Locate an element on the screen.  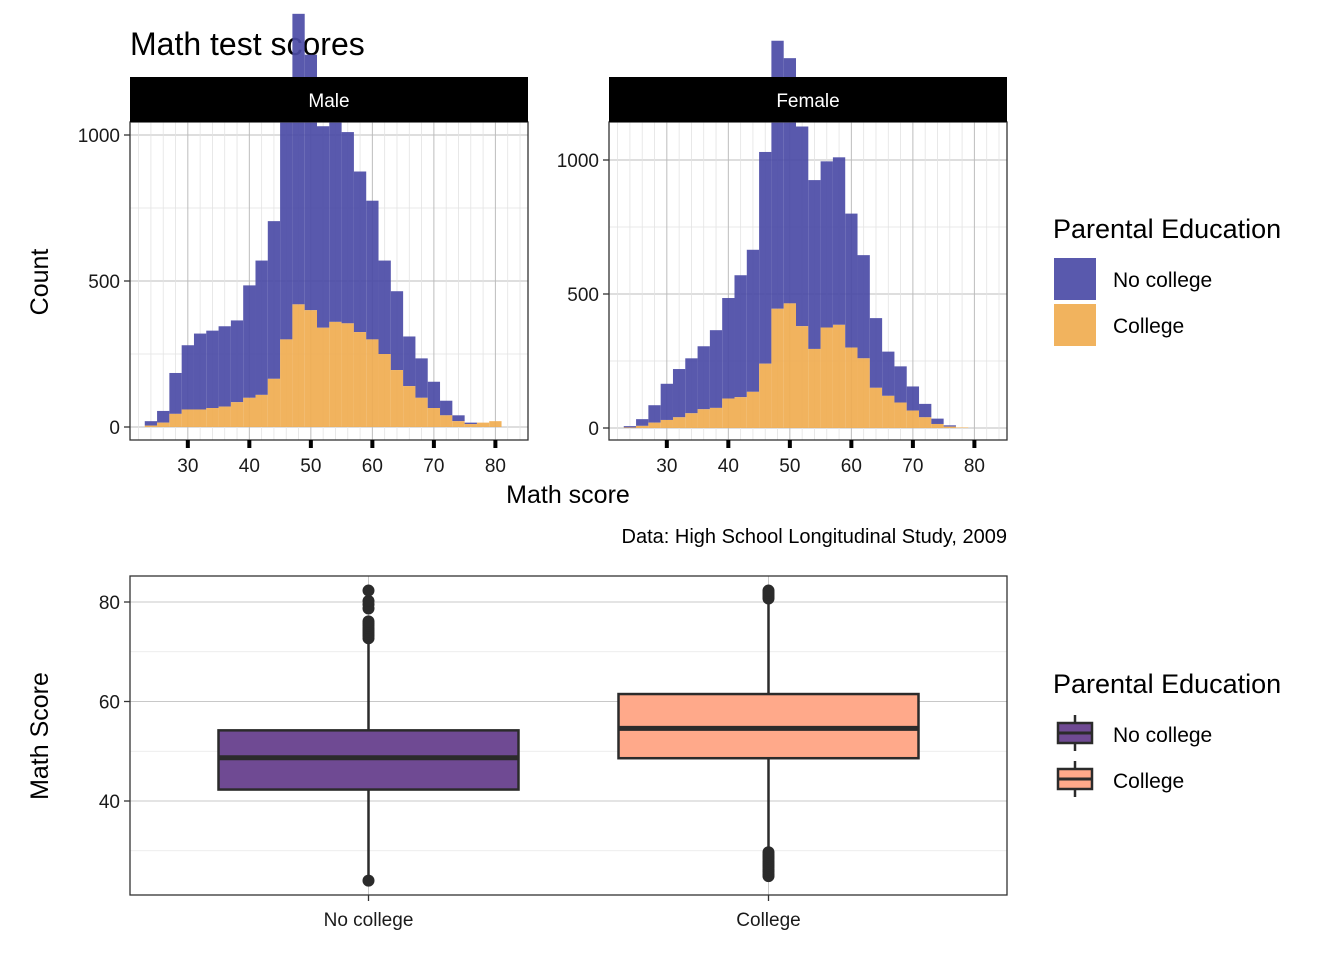
box-college is located at coordinates (768, 733).